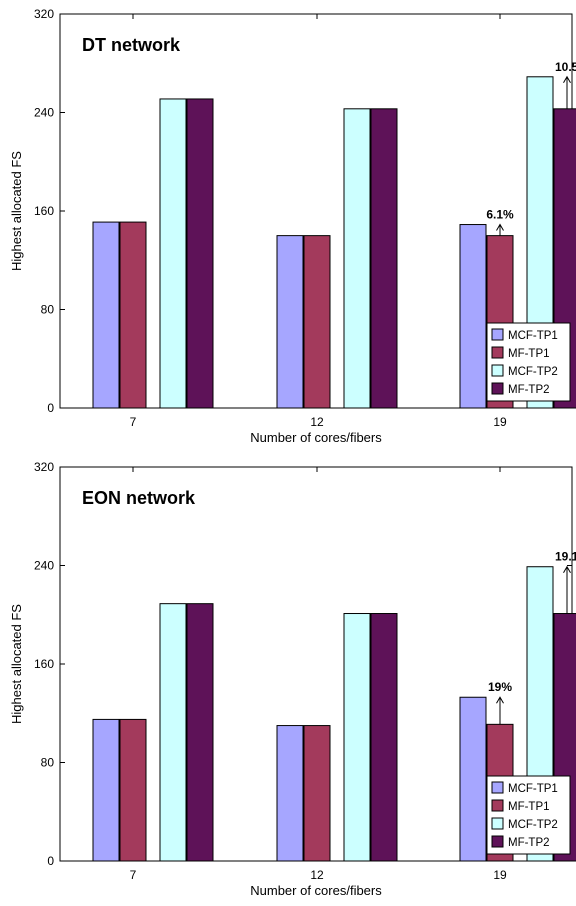 Image resolution: width=576 pixels, height=906 pixels. I want to click on eon-ytick-label: 0, so click(50, 861).